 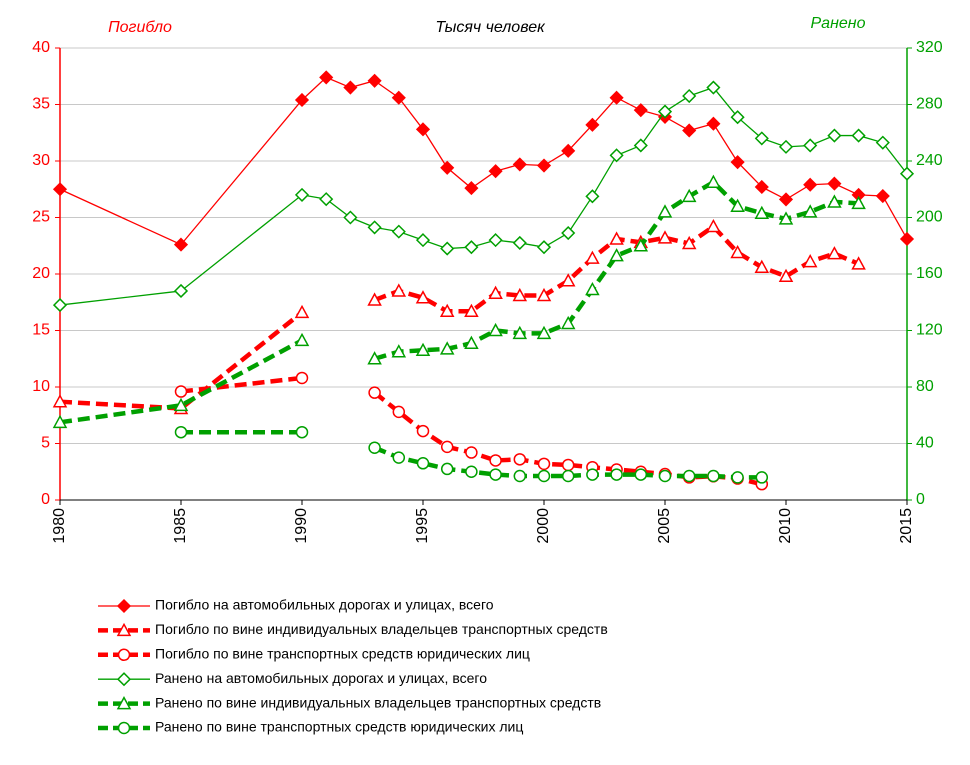 What do you see at coordinates (929, 160) in the screenshot?
I see `y2-tick-label: 240` at bounding box center [929, 160].